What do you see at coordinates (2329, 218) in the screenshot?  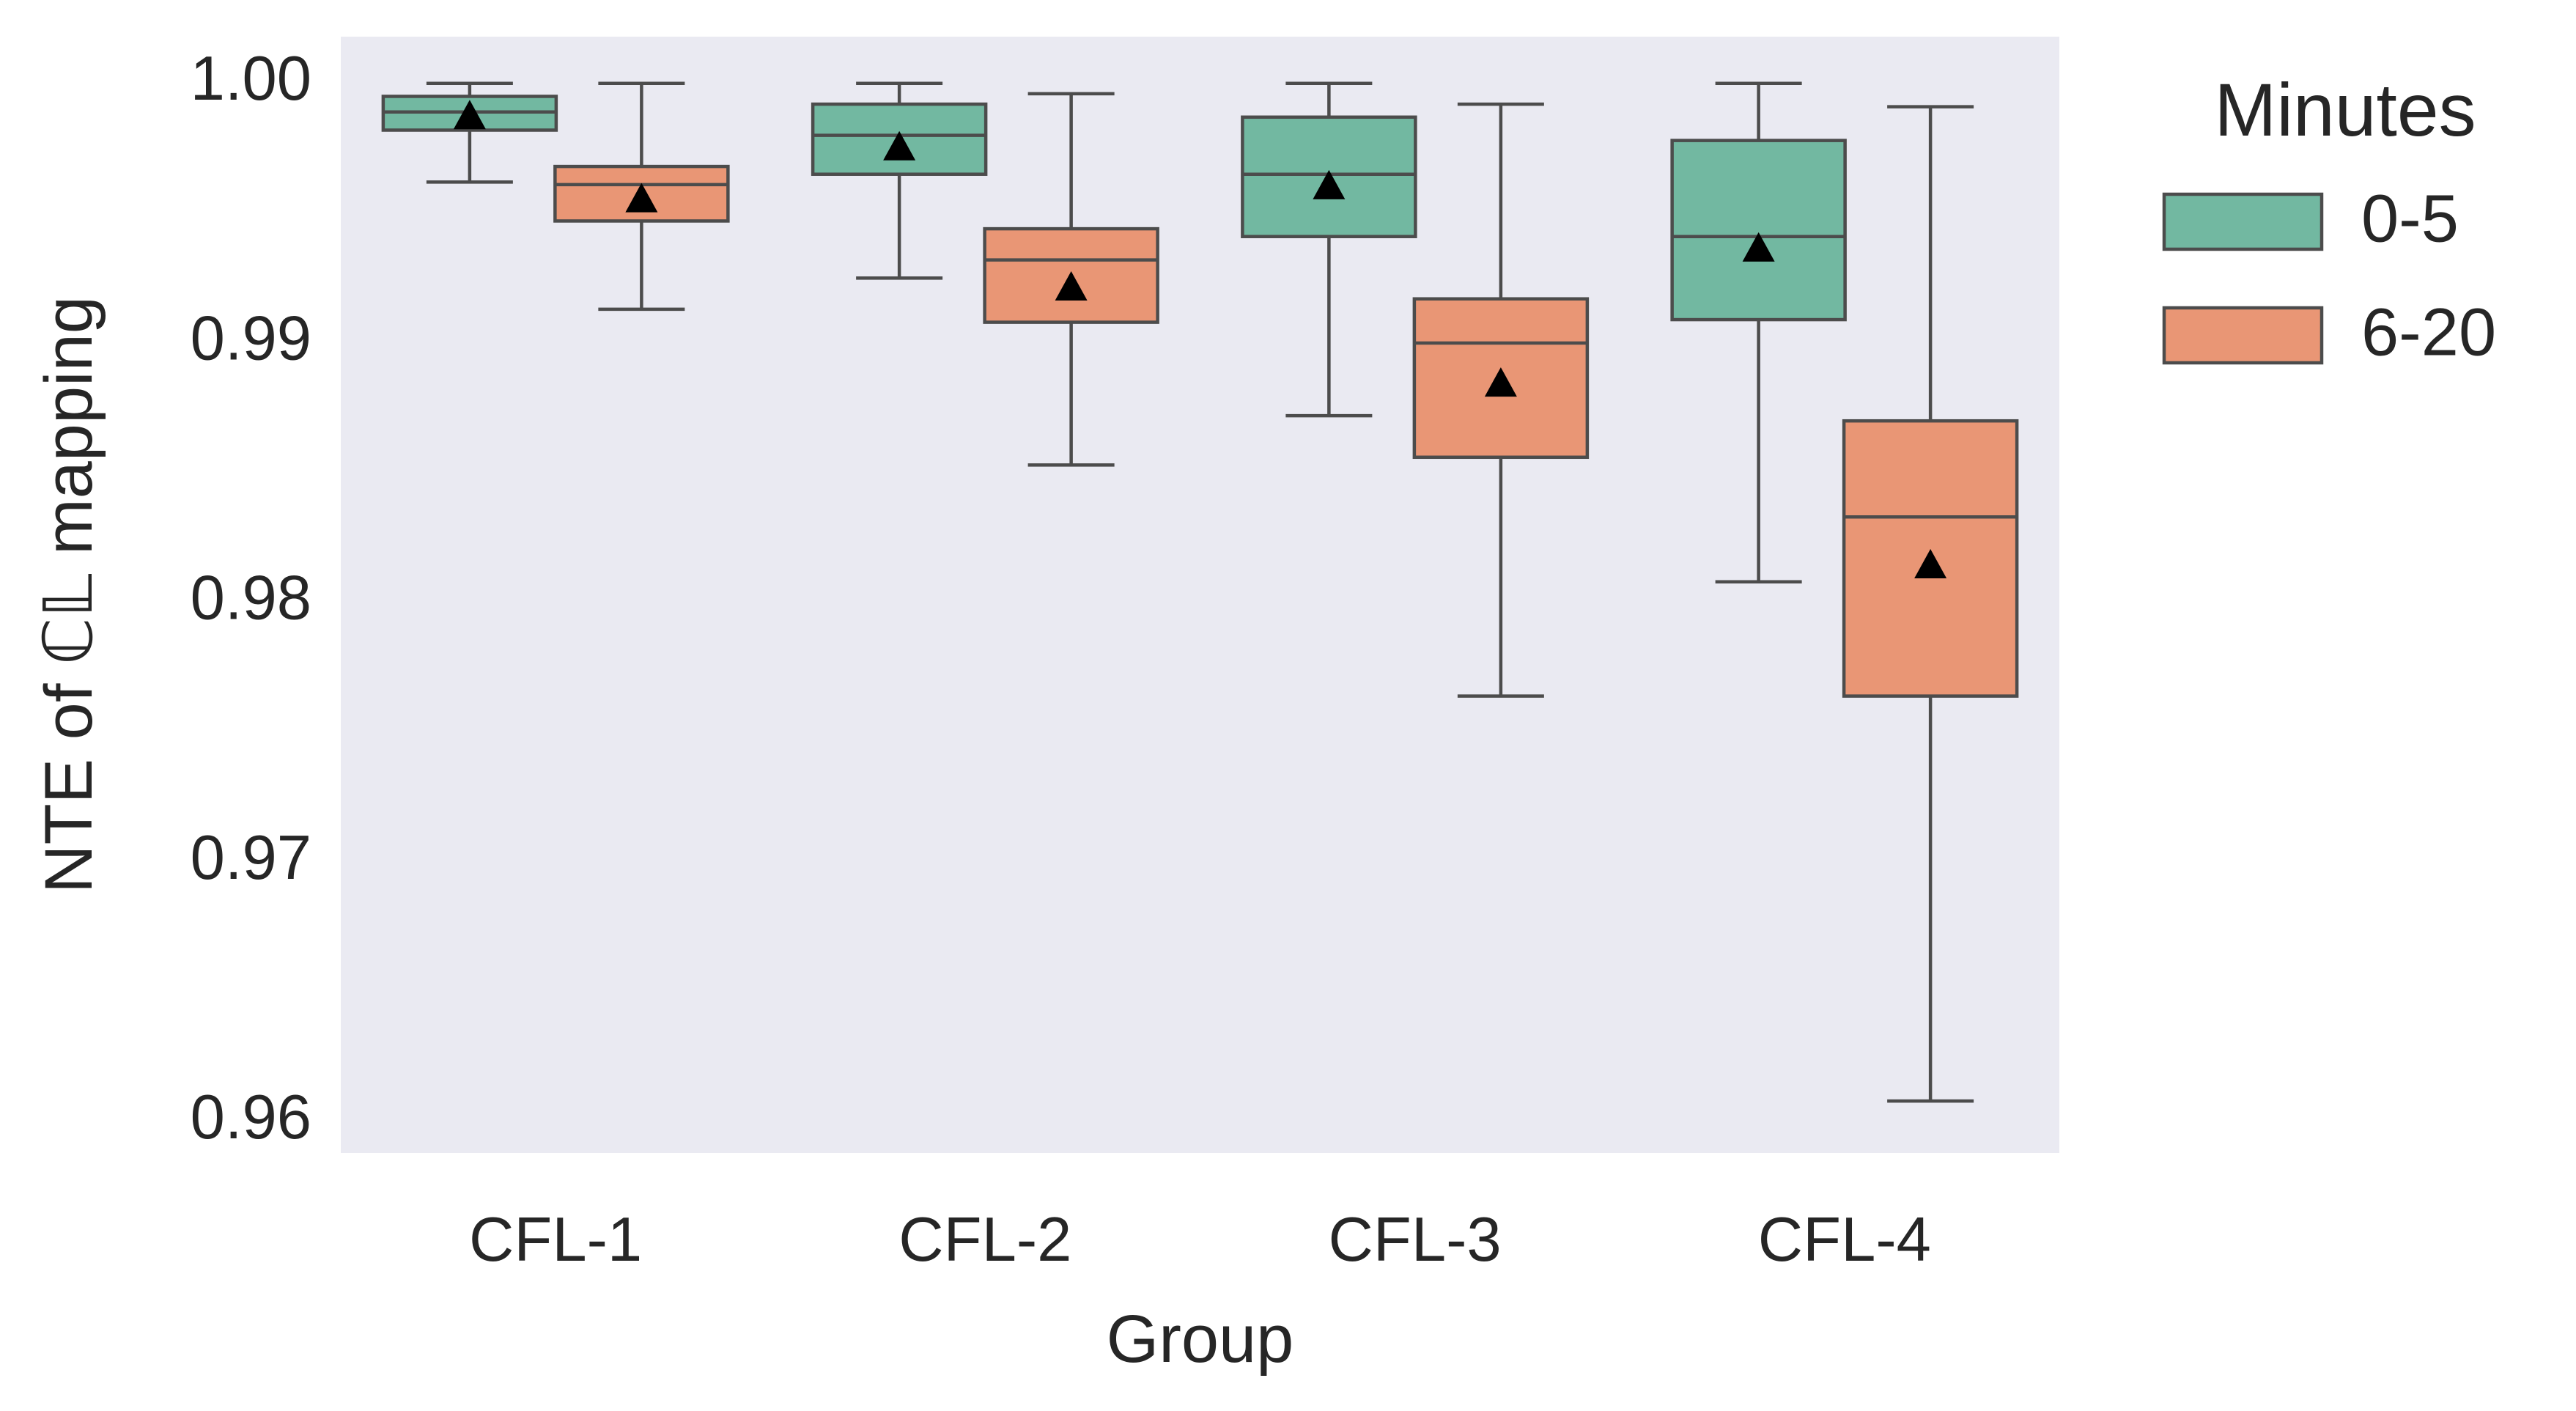 I see `legend: Minutes 0-5 6-20` at bounding box center [2329, 218].